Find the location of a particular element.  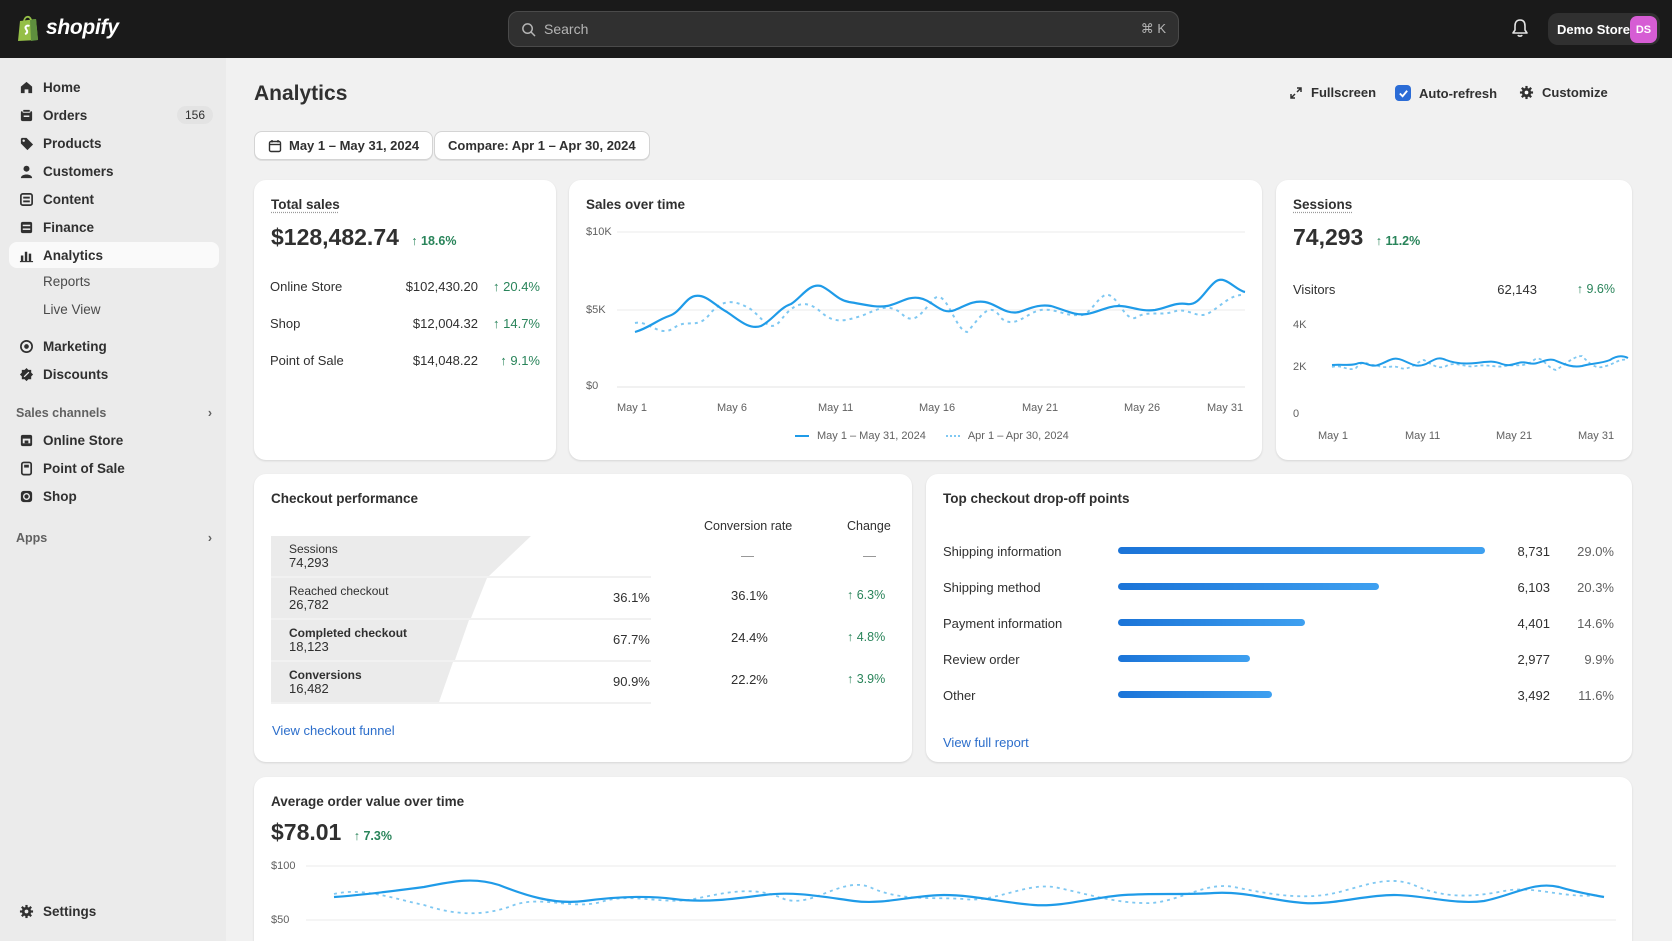

dropoff-row-label: Shipping method is located at coordinates (992, 587).